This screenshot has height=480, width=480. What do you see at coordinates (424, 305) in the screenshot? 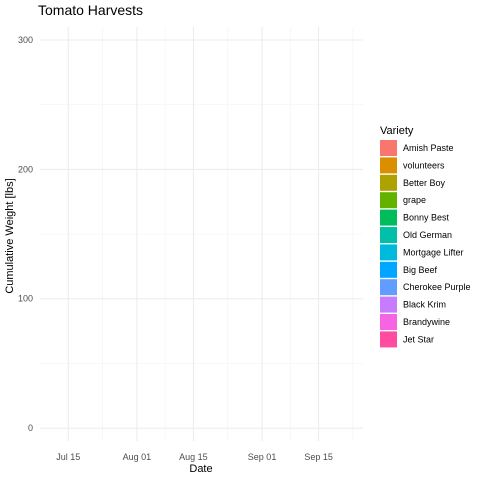
I see `legend-label: Black Krim` at bounding box center [424, 305].